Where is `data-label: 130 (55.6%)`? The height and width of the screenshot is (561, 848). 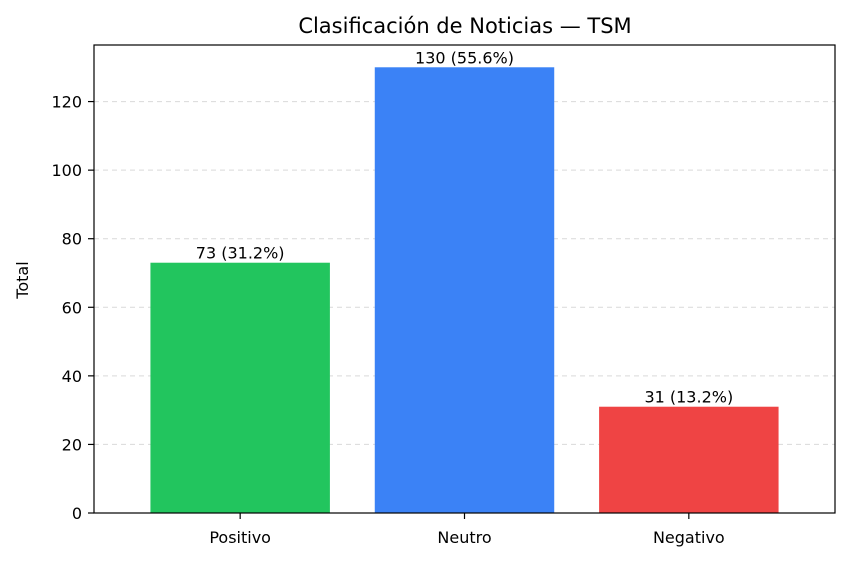 data-label: 130 (55.6%) is located at coordinates (464, 57).